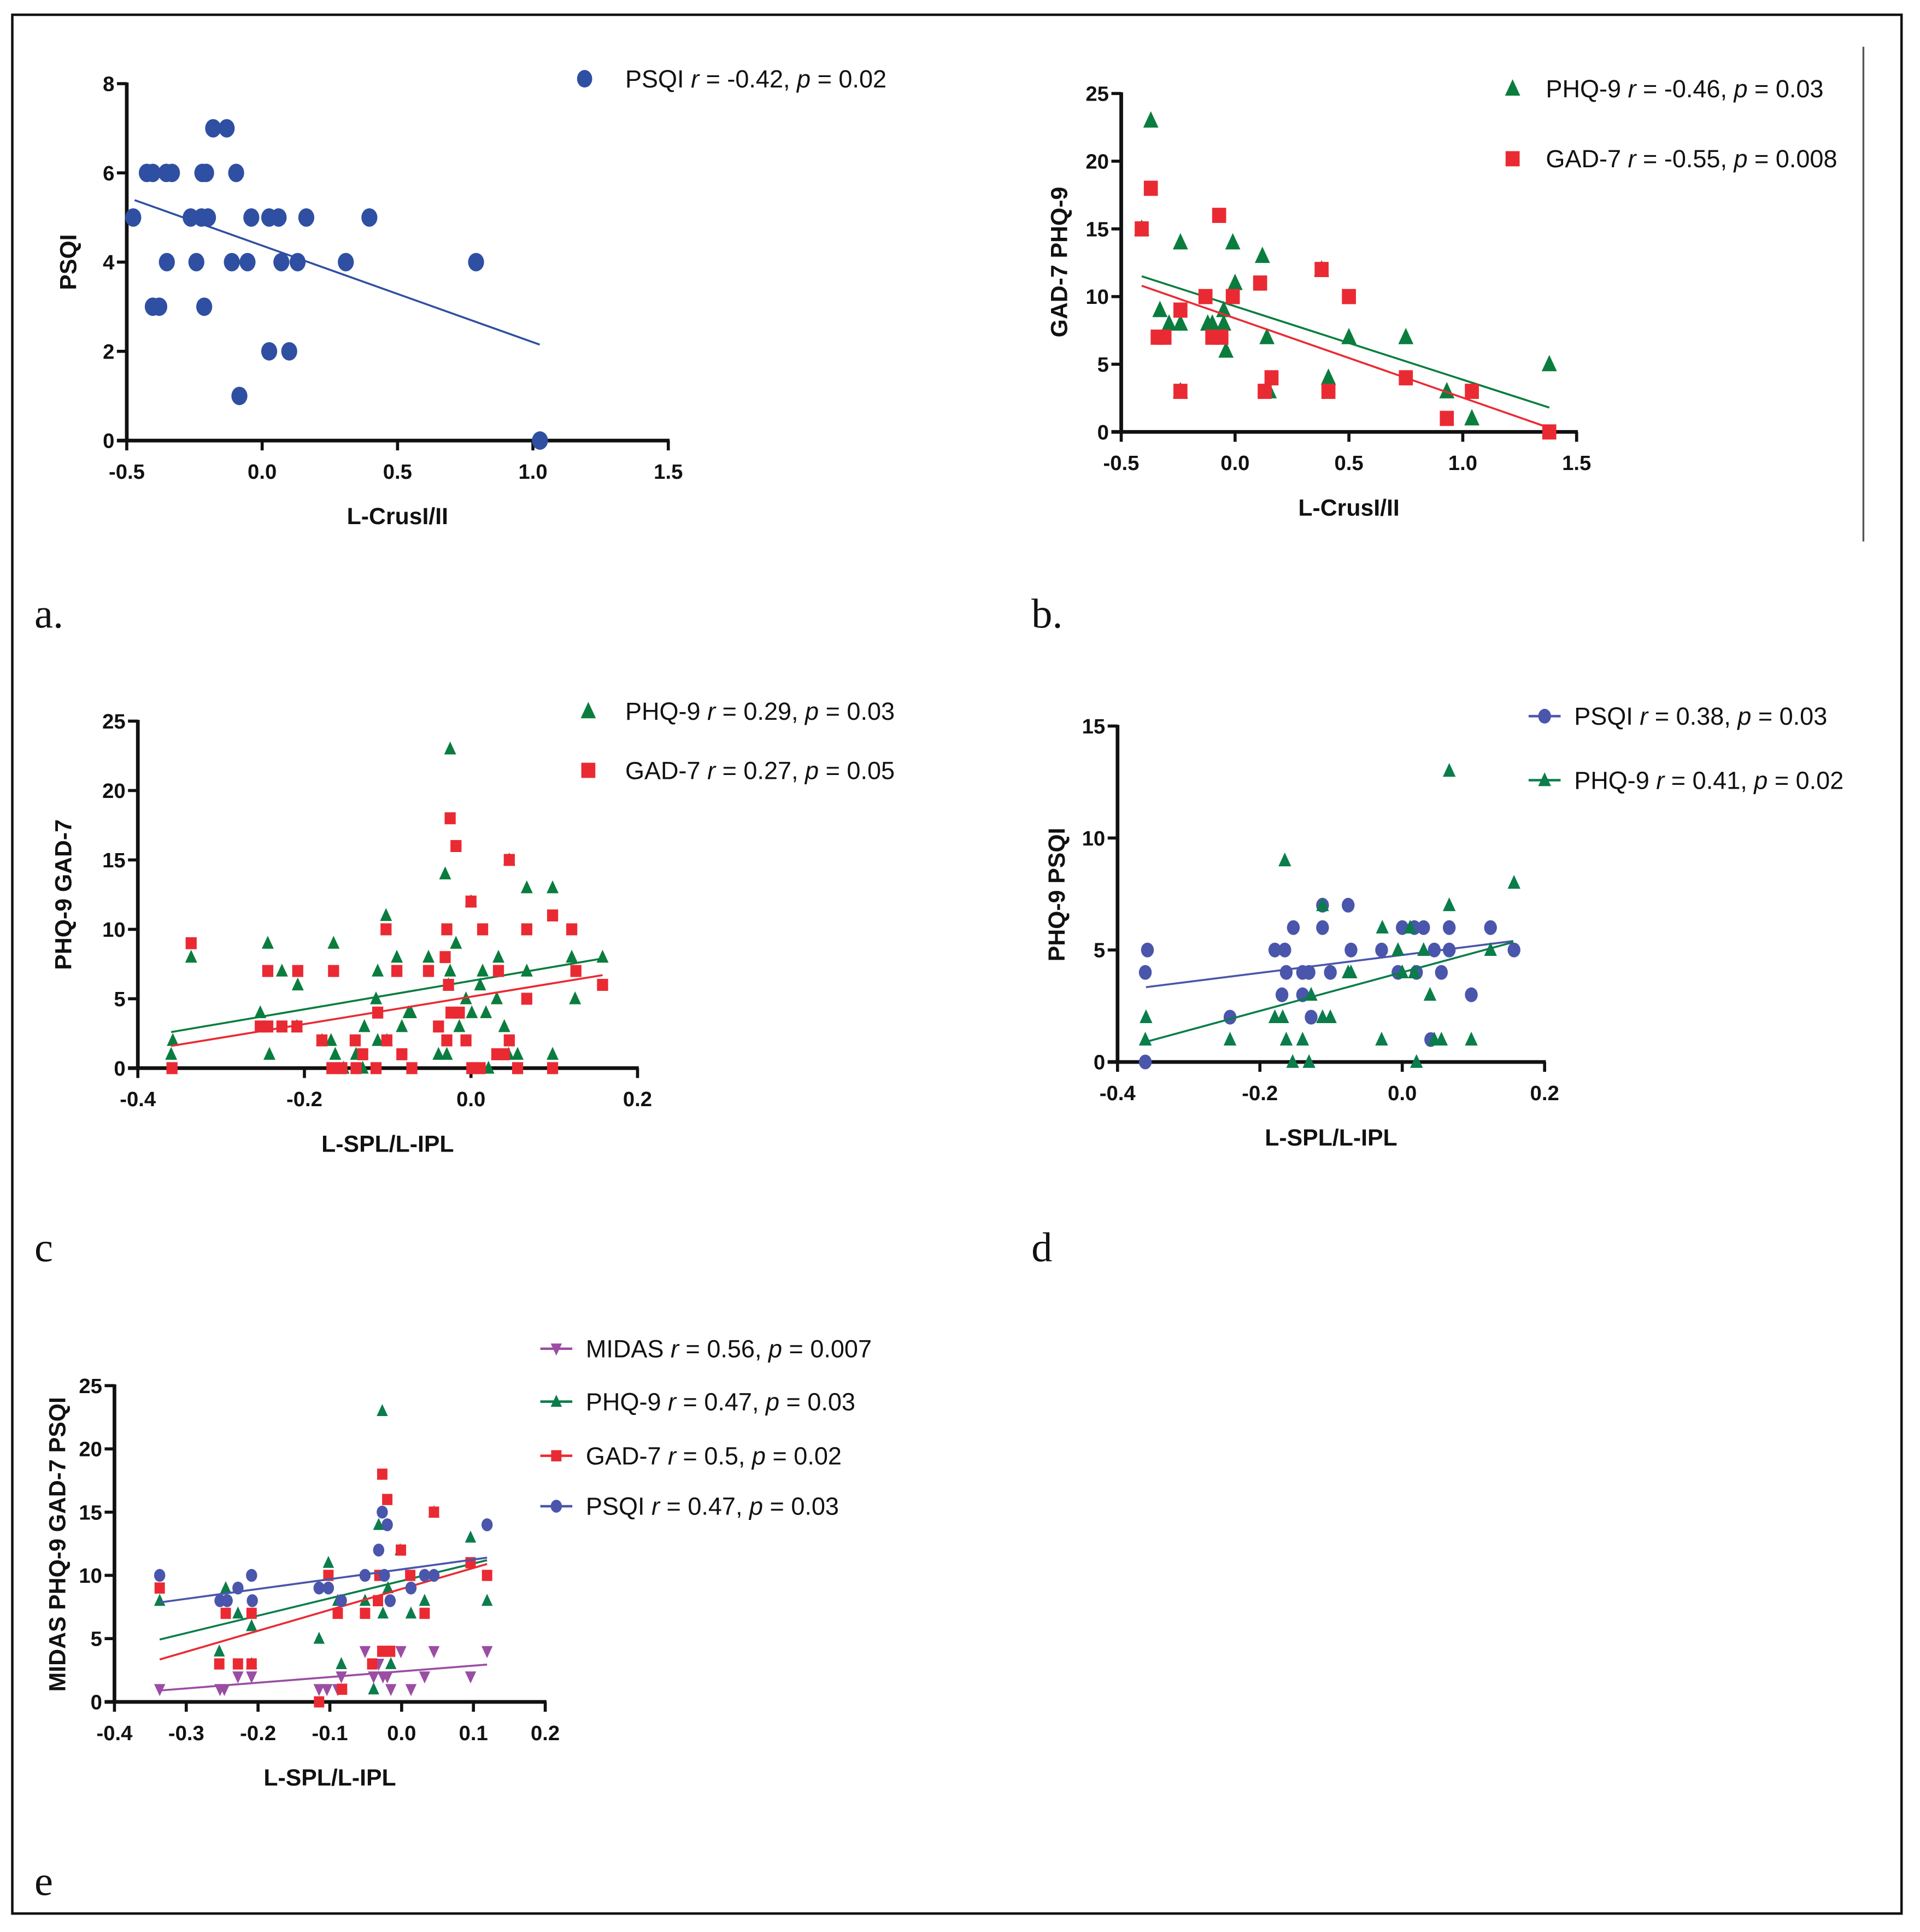 This screenshot has width=1920, height=1932. What do you see at coordinates (1462, 463) in the screenshot?
I see `x-tick-label: 1.0` at bounding box center [1462, 463].